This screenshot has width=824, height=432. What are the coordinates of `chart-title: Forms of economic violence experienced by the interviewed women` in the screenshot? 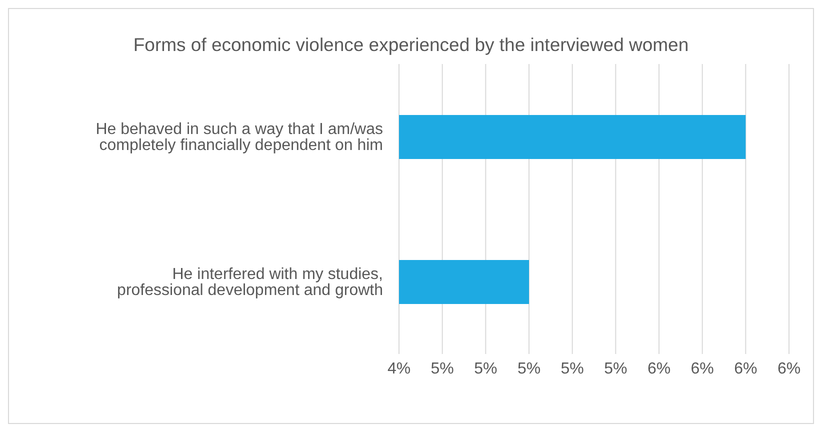 It's located at (411, 45).